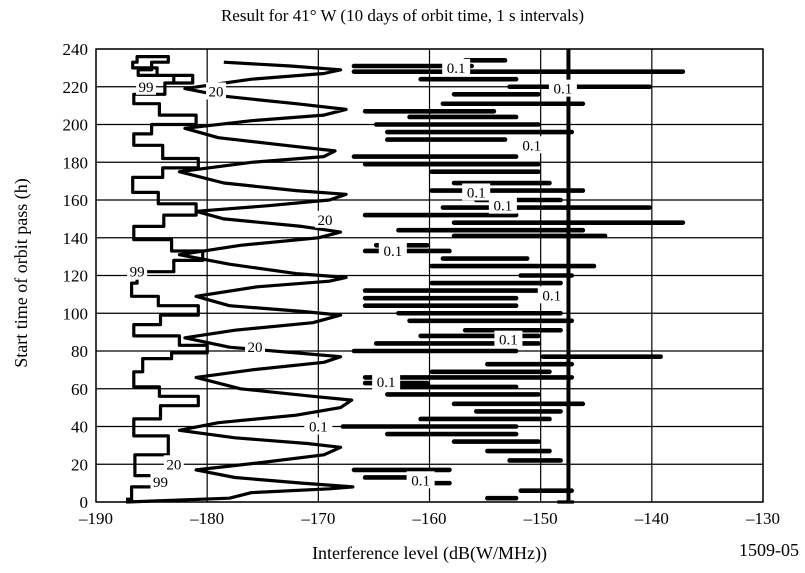 The height and width of the screenshot is (573, 805). Describe the element at coordinates (79, 351) in the screenshot. I see `y-tick-label: 80` at that location.